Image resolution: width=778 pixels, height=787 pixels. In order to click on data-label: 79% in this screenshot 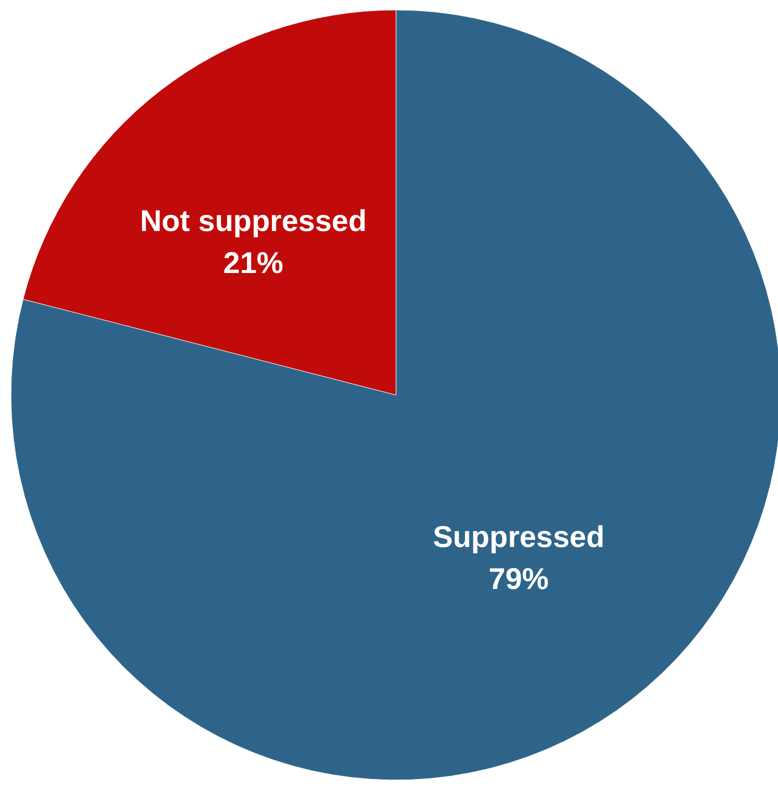, I will do `click(518, 579)`.